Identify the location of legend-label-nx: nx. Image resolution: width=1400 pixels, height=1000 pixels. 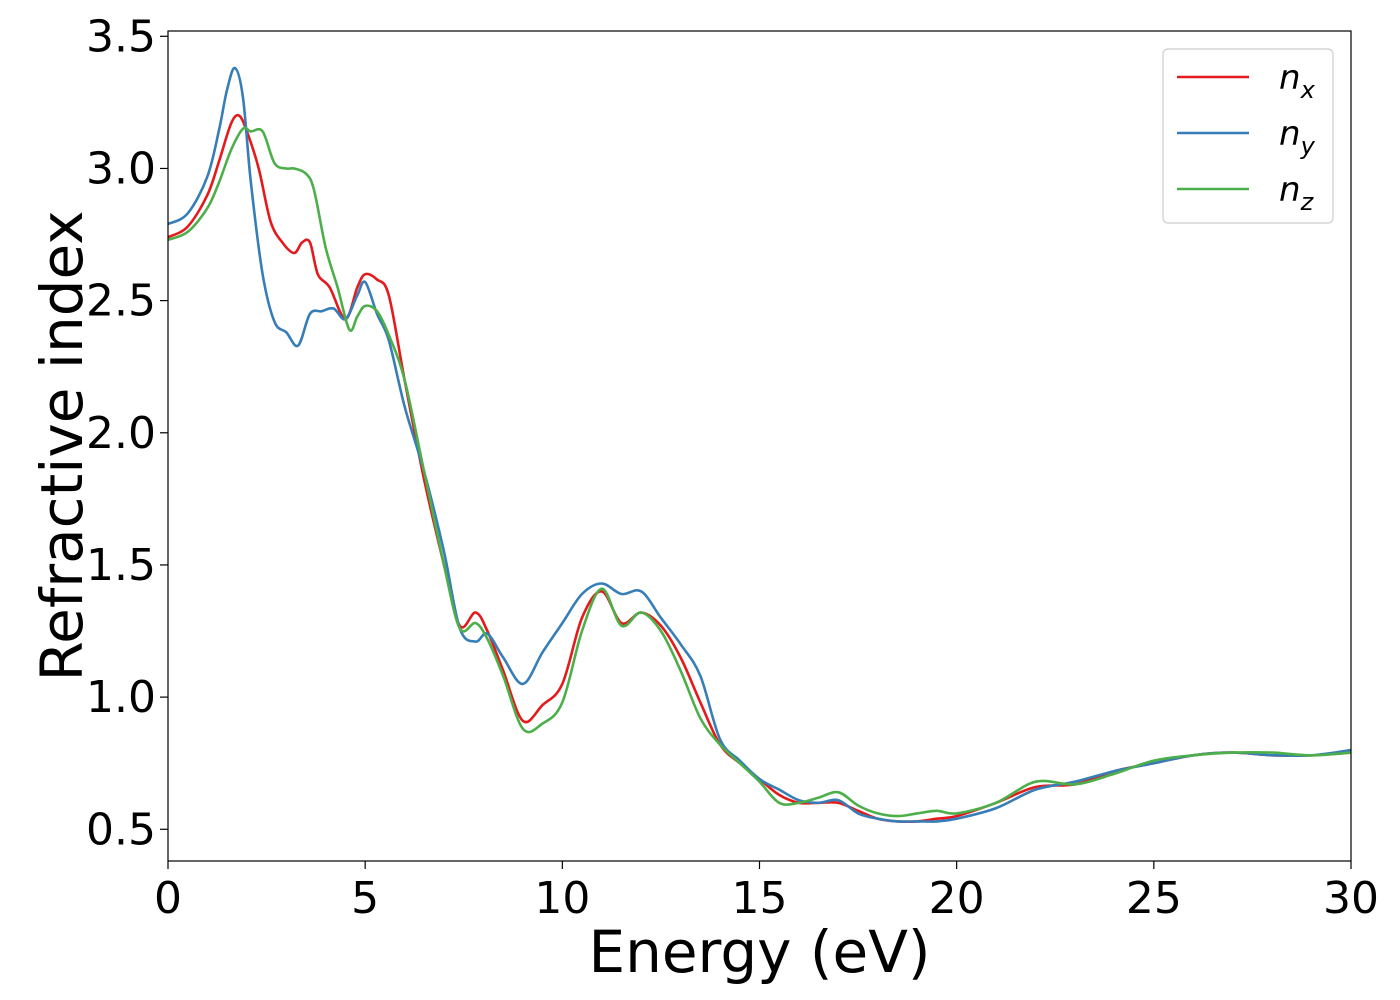
(1297, 81).